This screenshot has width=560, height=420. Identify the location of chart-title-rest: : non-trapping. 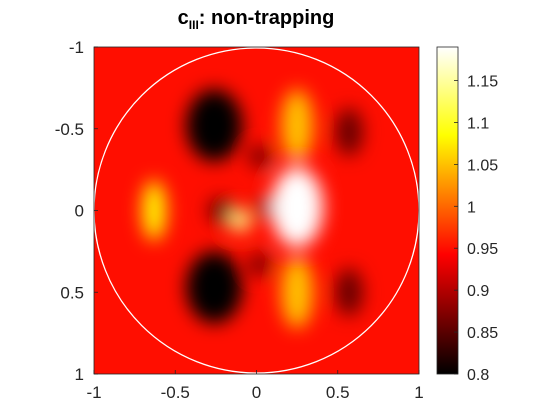
(267, 18).